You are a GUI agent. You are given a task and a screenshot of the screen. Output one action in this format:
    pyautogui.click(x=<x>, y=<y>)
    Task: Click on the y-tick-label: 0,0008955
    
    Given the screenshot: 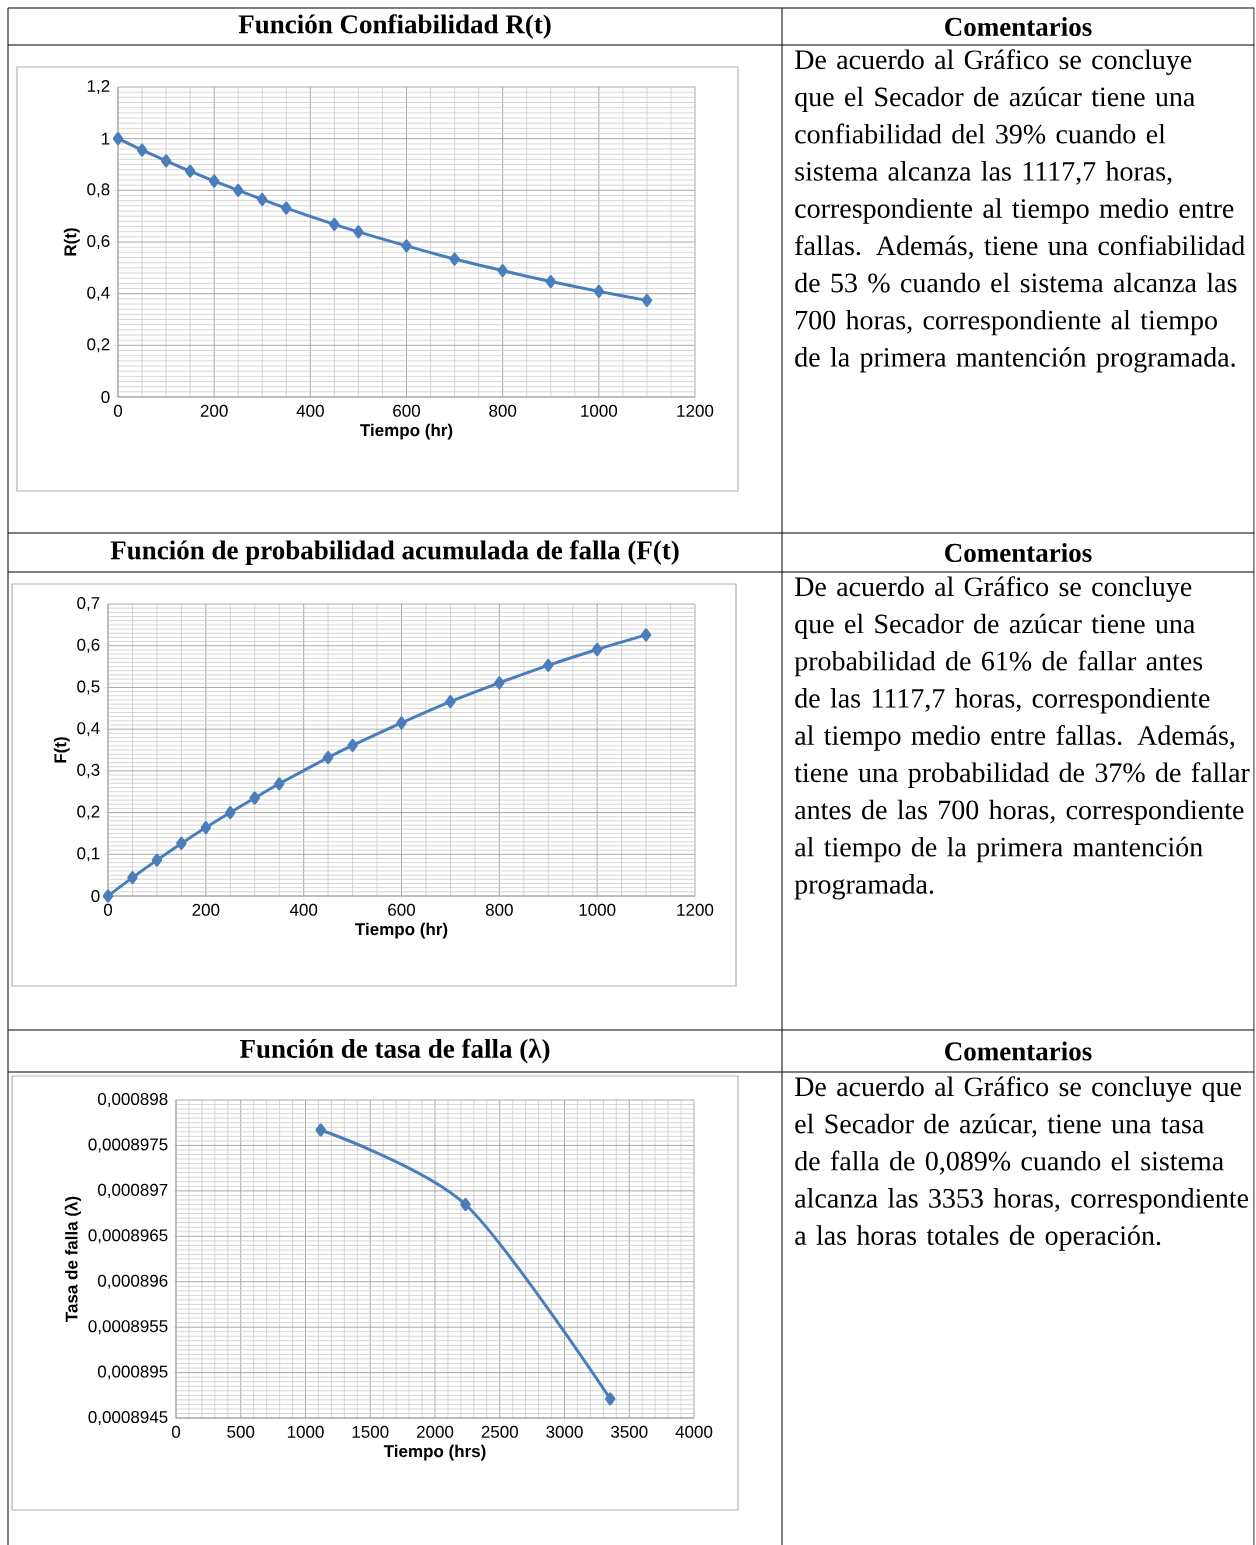 What is the action you would take?
    pyautogui.click(x=128, y=1327)
    